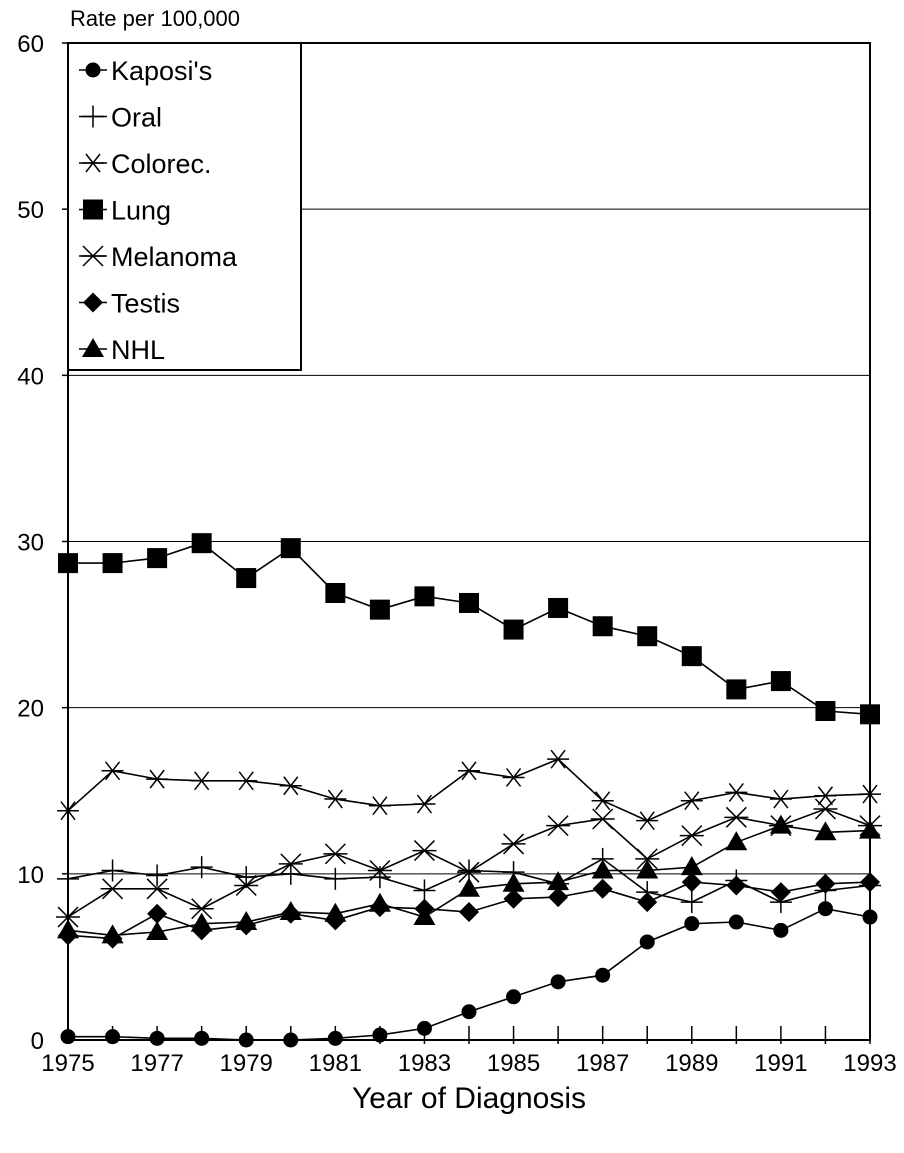 Image resolution: width=904 pixels, height=1153 pixels. Describe the element at coordinates (780, 1063) in the screenshot. I see `x-tick-label: 1991` at that location.